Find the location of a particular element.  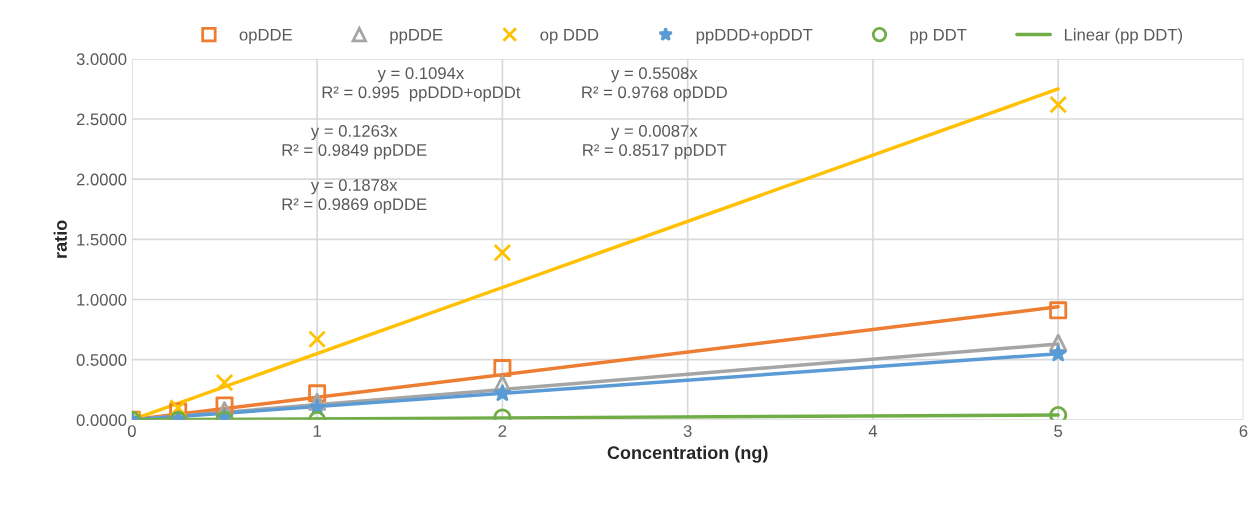

y-axis-title: ratio is located at coordinates (60, 239).